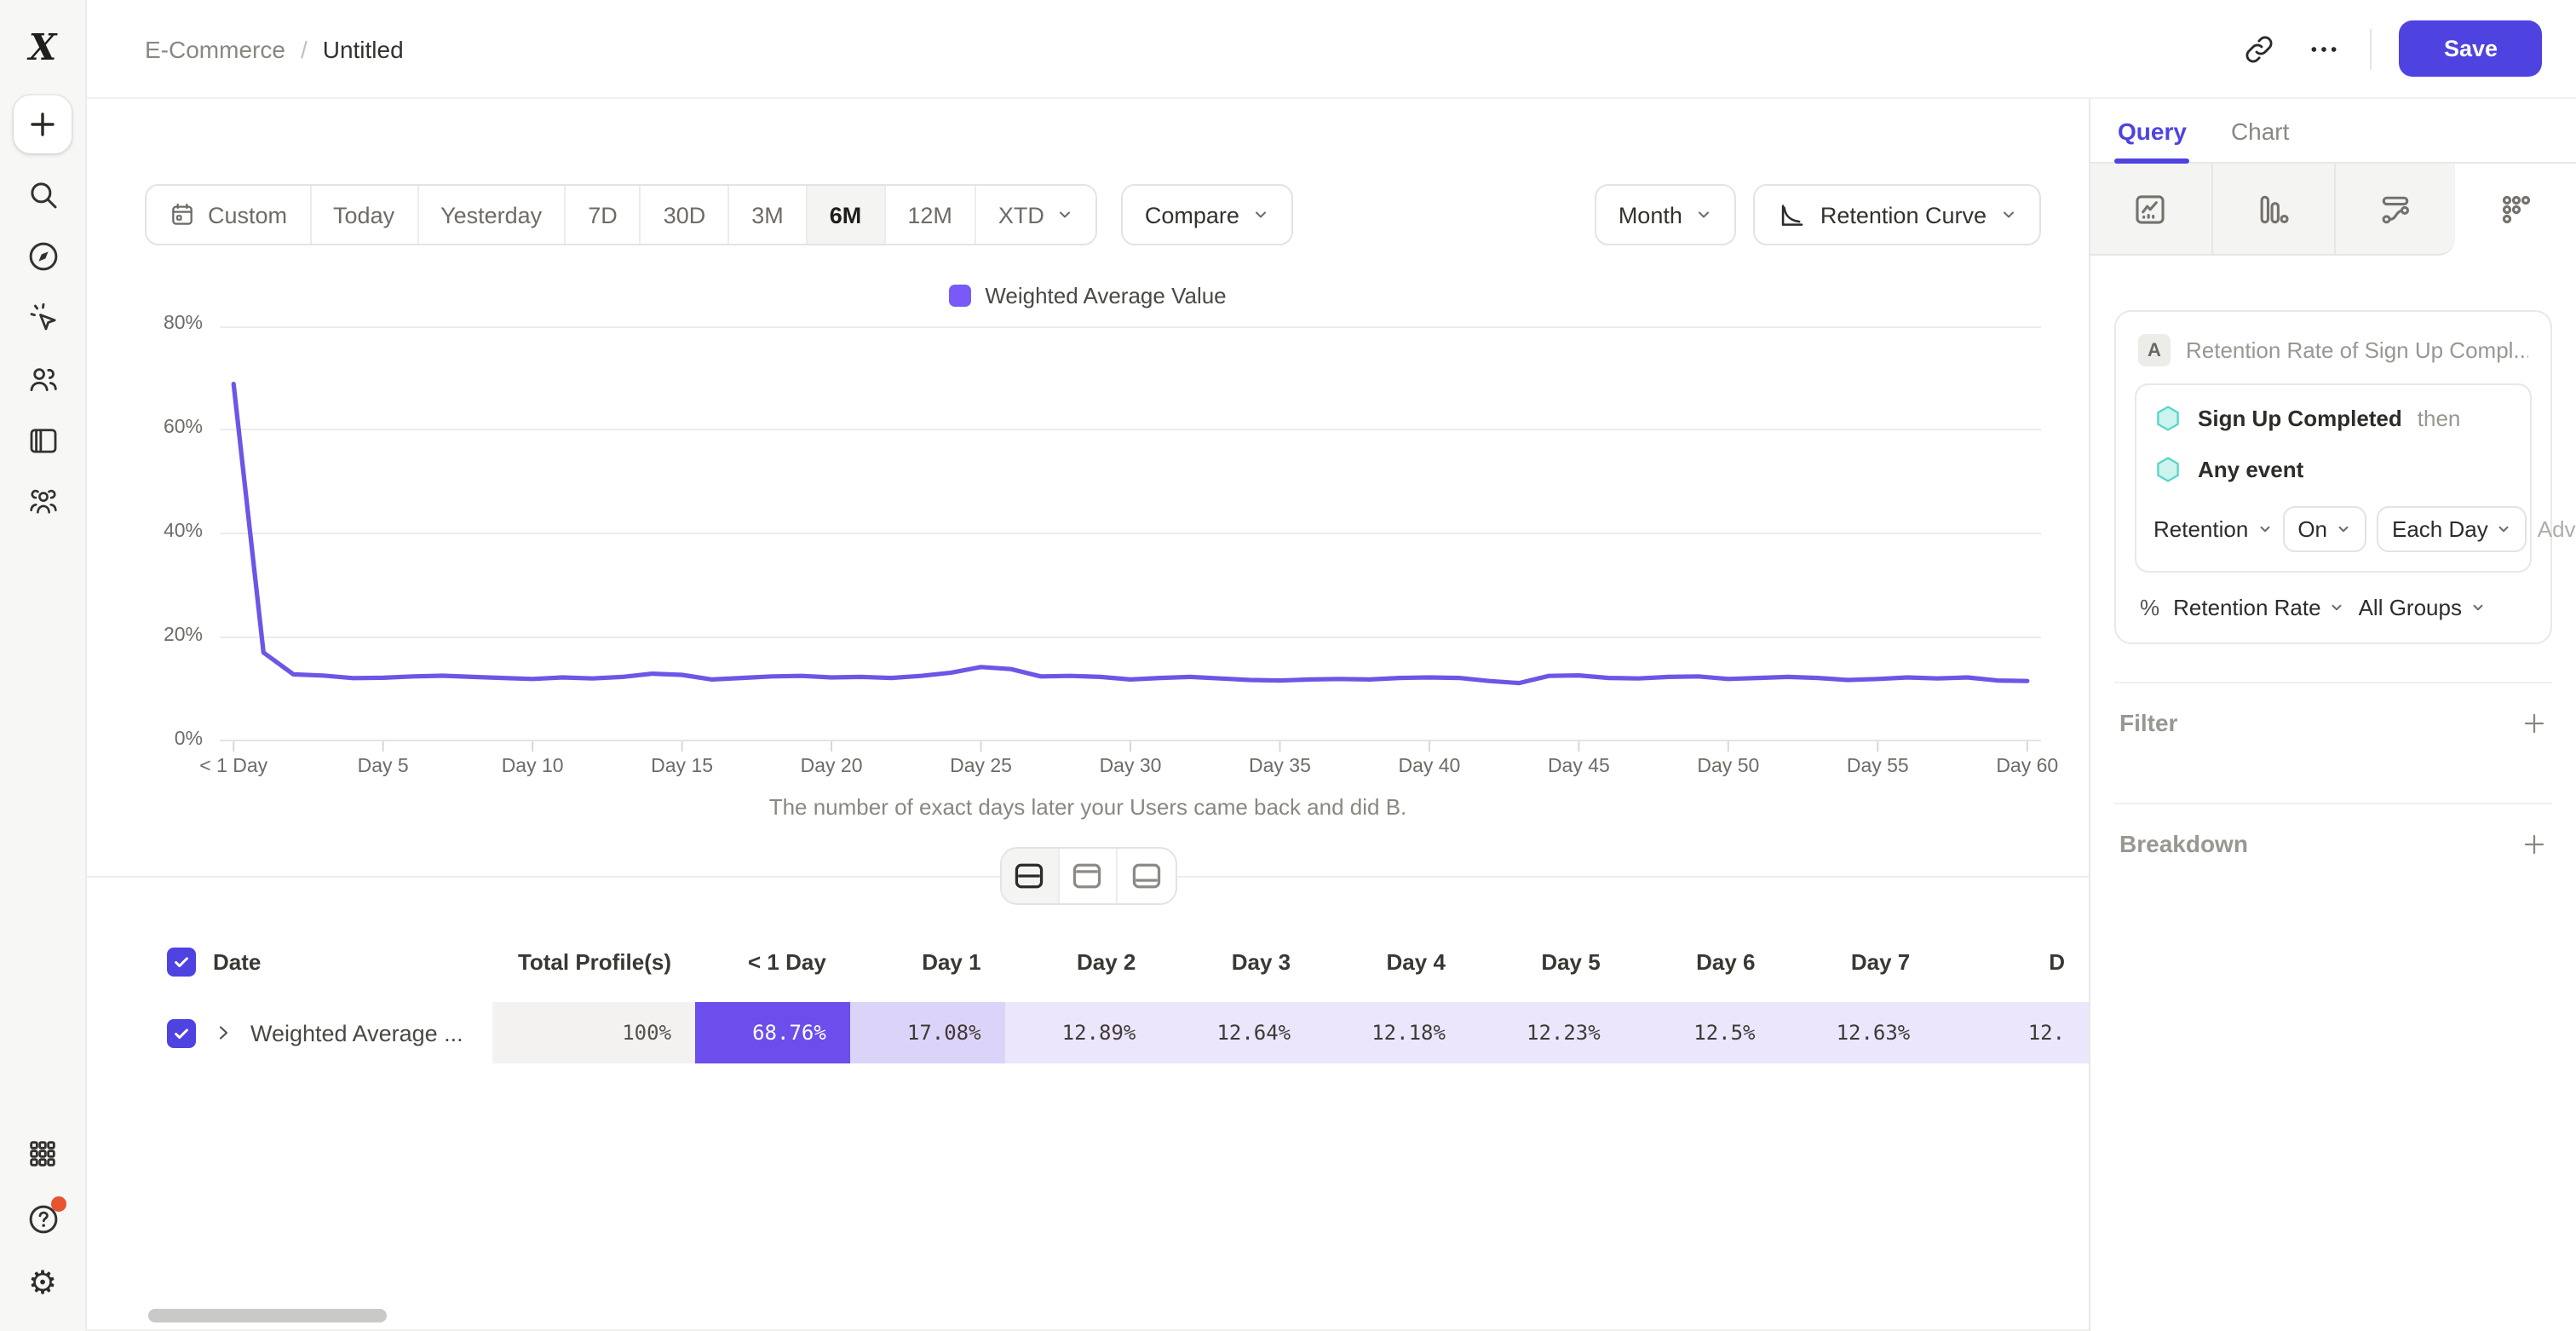 This screenshot has width=2576, height=1331. What do you see at coordinates (846, 215) in the screenshot?
I see `range-6m: 6M` at bounding box center [846, 215].